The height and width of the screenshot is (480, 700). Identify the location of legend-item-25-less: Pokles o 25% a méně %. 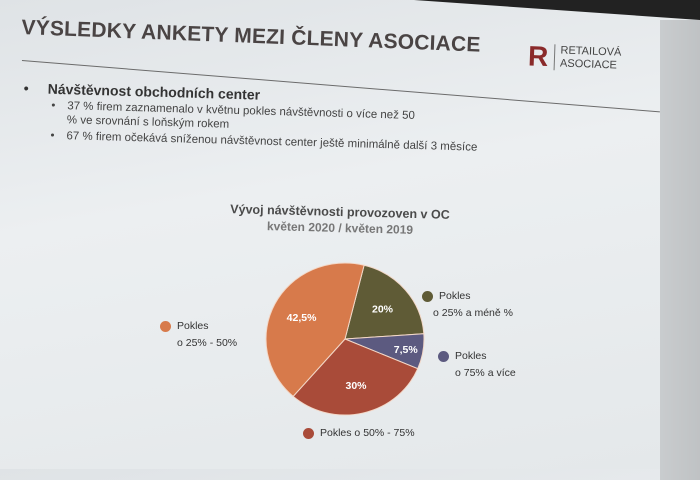
(467, 305).